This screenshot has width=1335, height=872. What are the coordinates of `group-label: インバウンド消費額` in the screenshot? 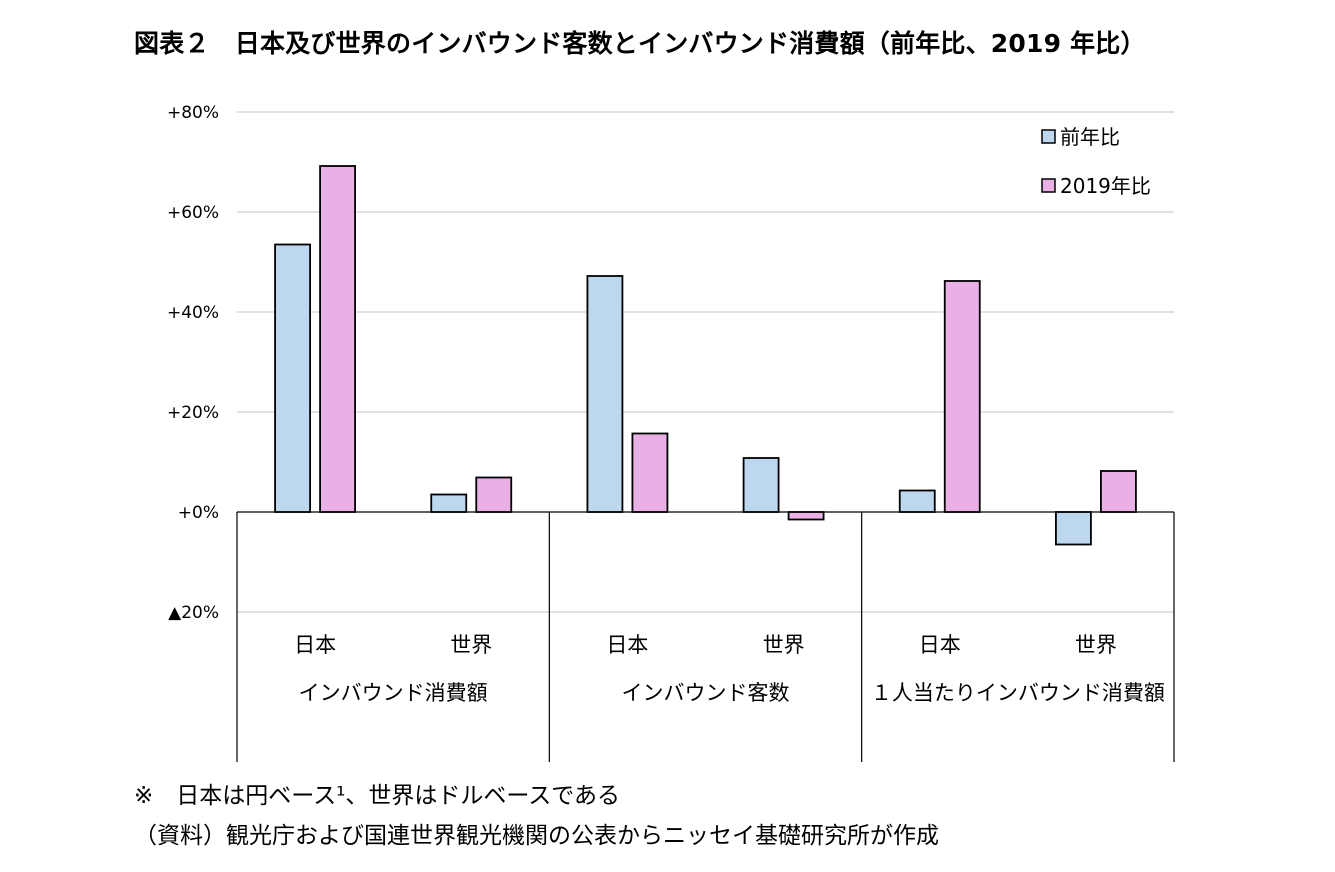 It's located at (393, 693).